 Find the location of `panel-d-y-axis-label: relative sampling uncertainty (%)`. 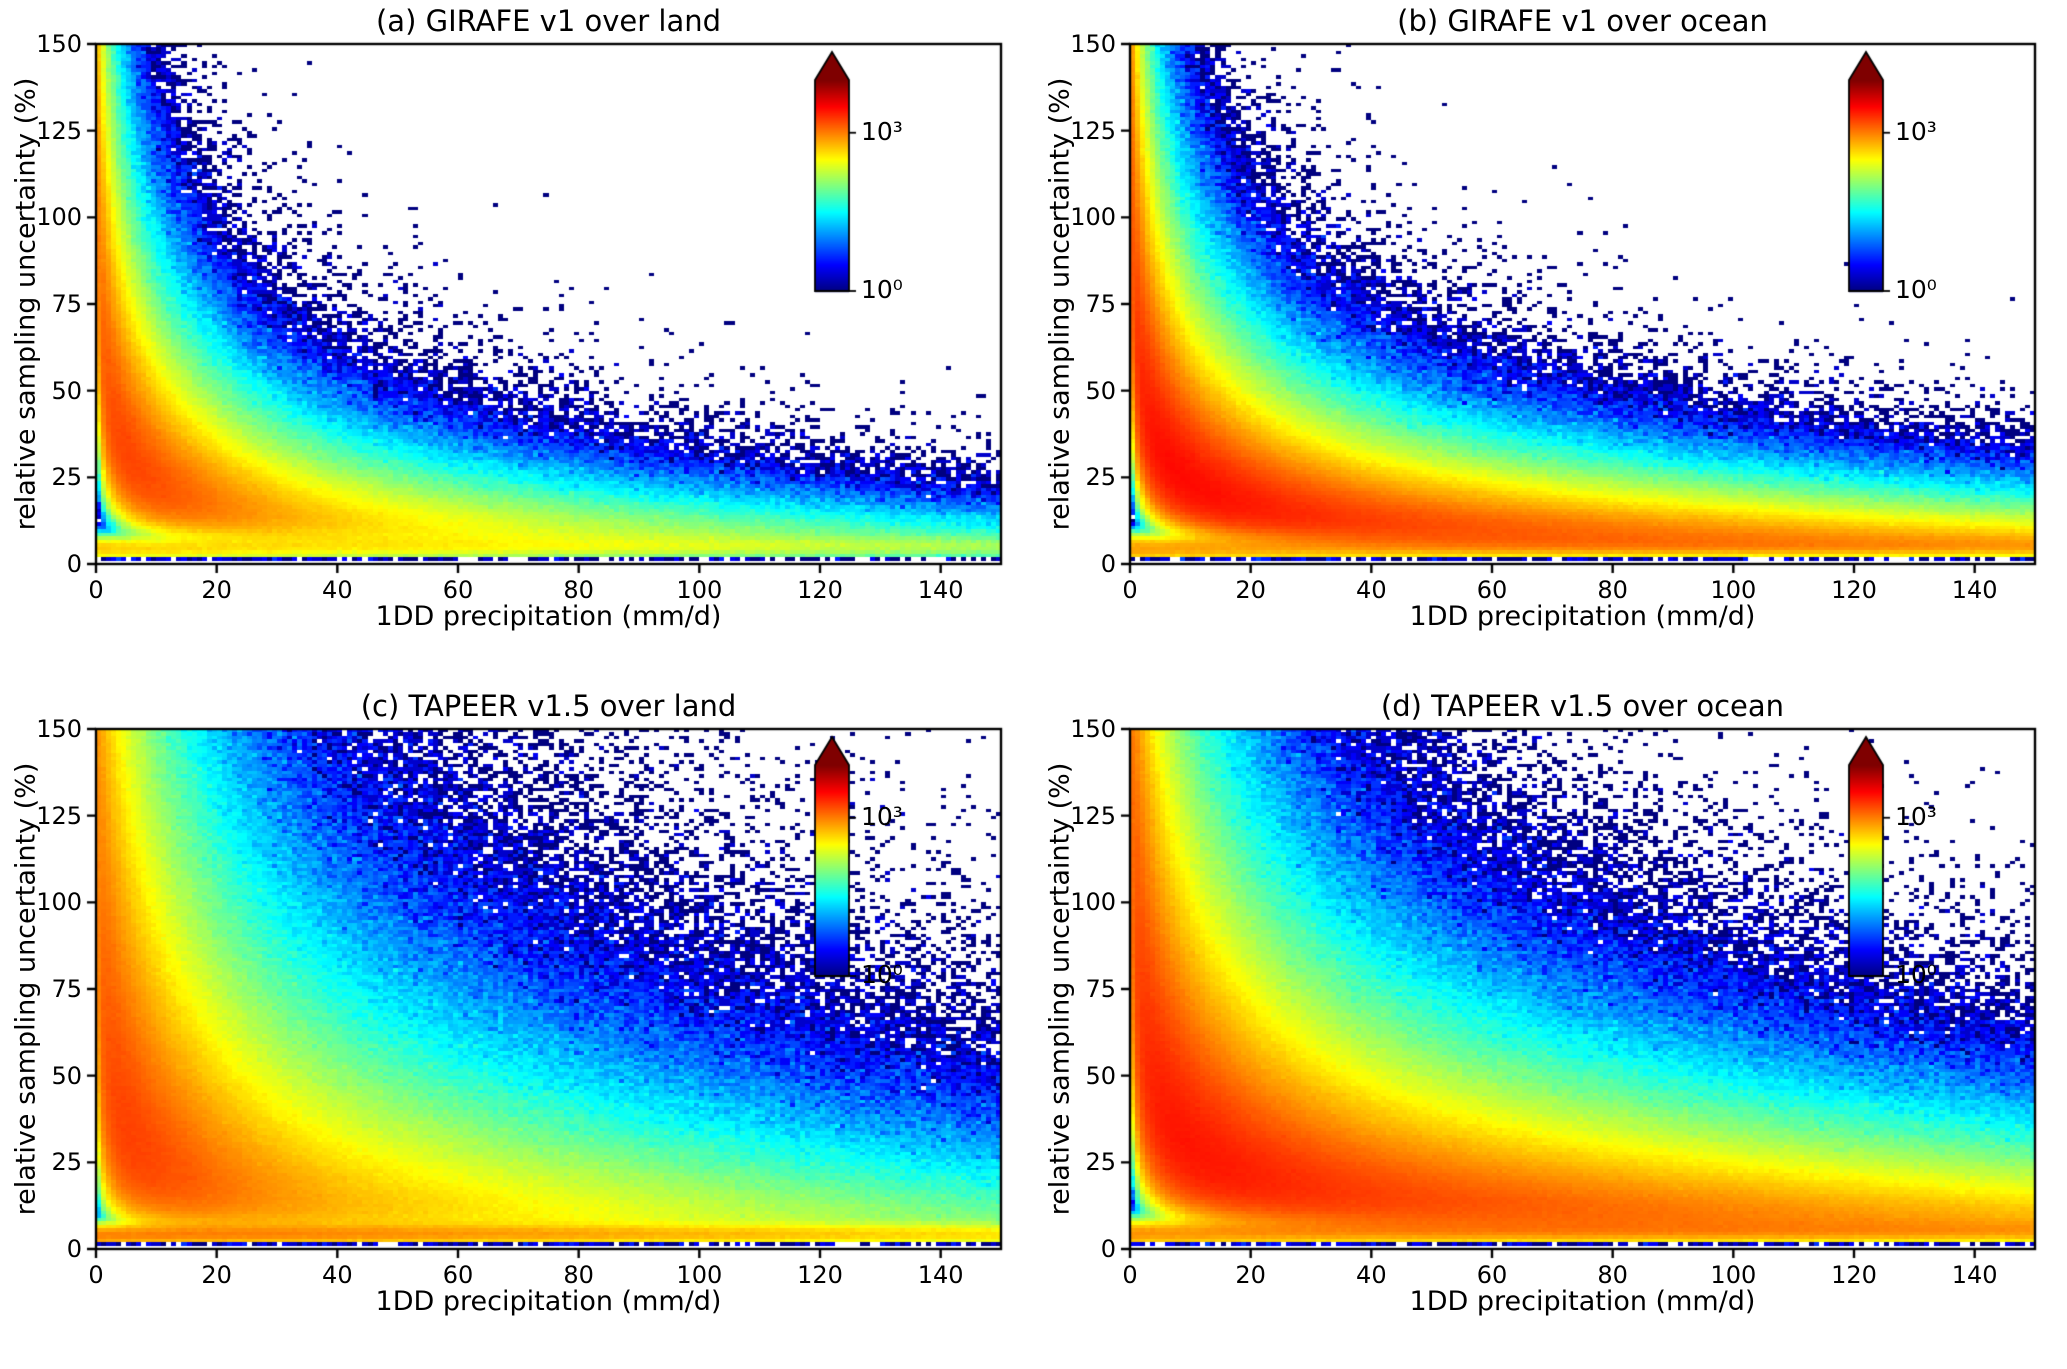

panel-d-y-axis-label: relative sampling uncertainty (%) is located at coordinates (1060, 989).